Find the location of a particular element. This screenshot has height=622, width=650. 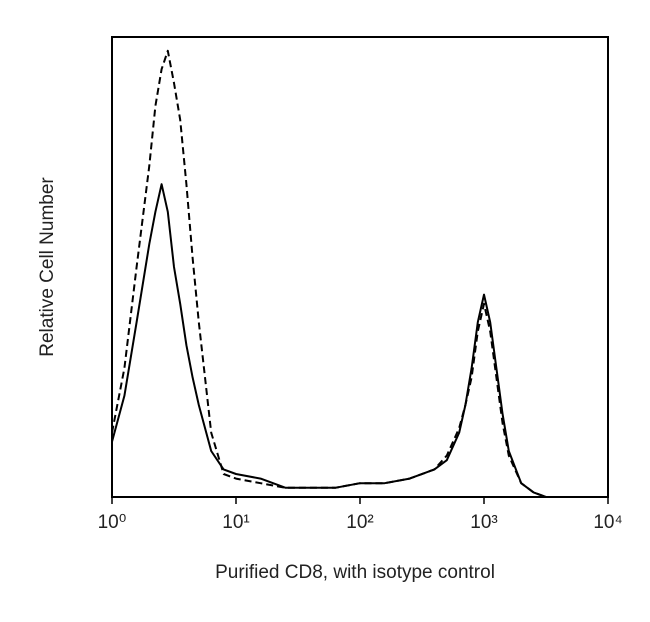

x-tick-label: 10⁴ is located at coordinates (607, 522).